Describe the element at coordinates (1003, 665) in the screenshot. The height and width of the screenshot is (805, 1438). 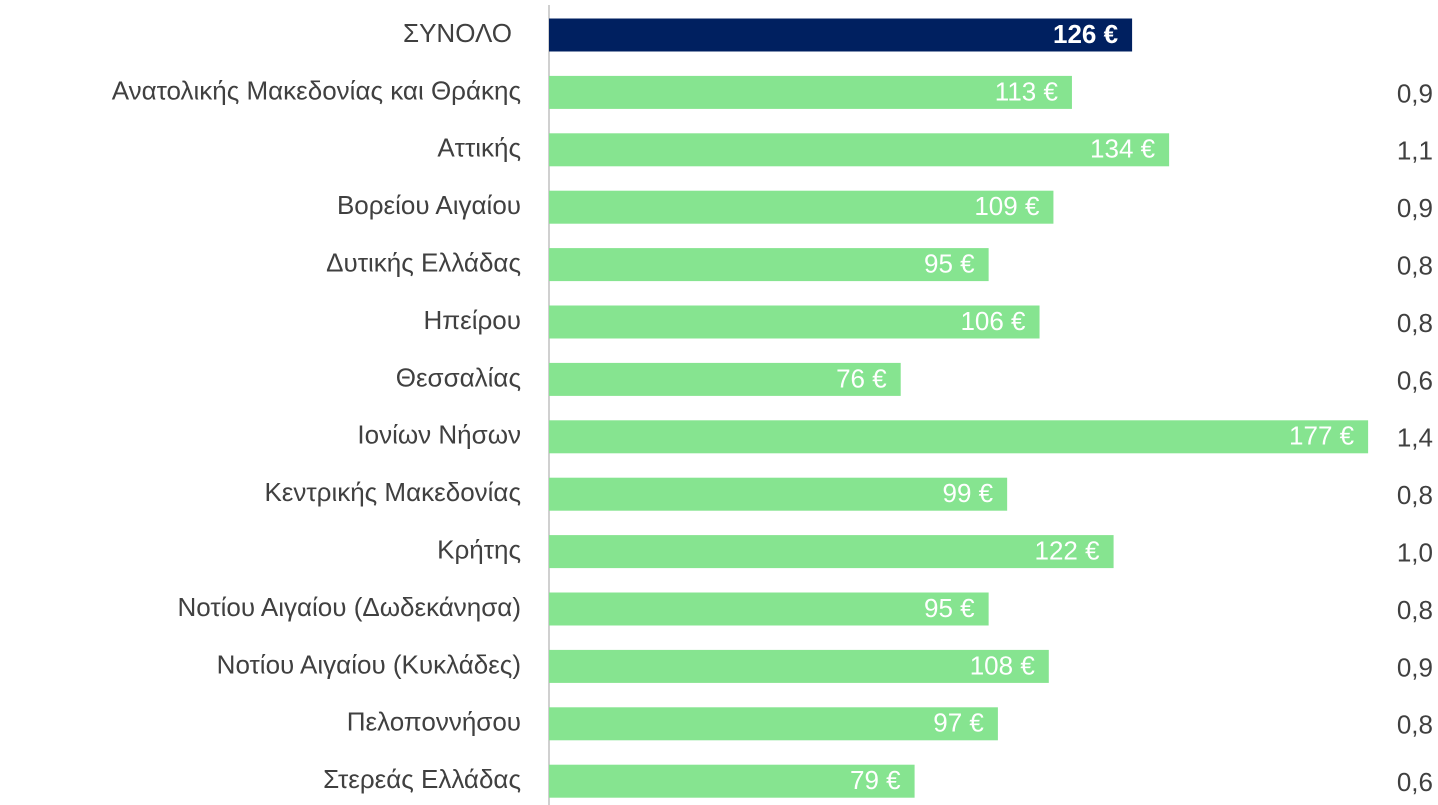
I see `value-label: 108 €` at that location.